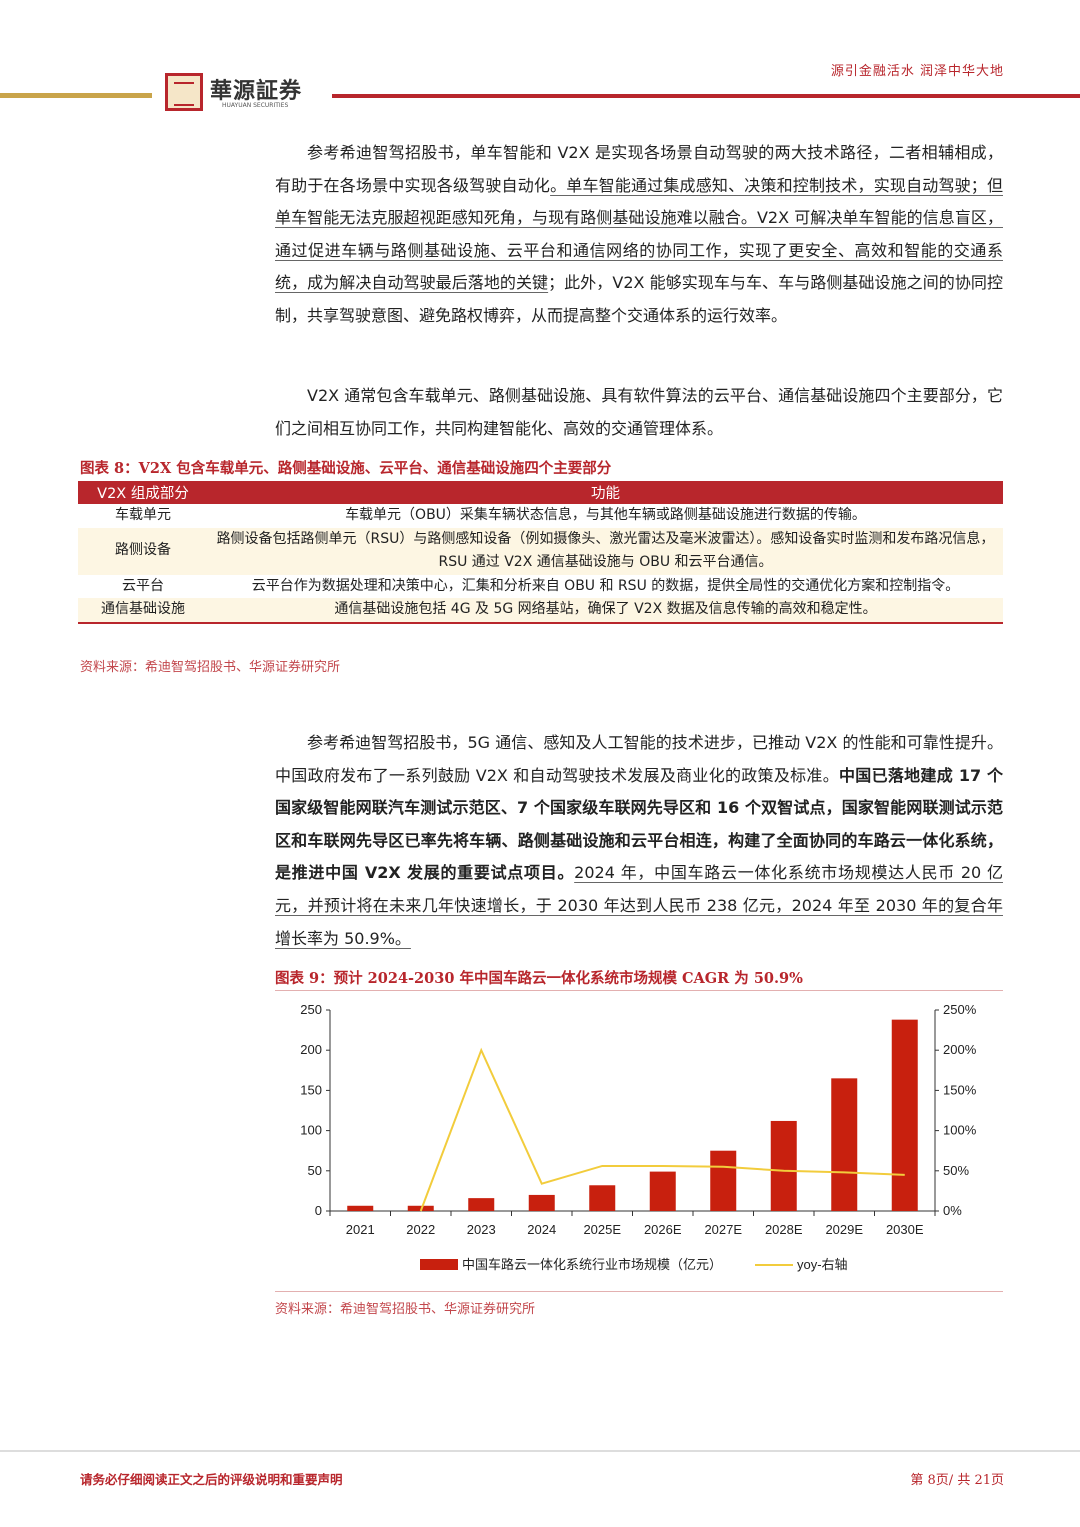 This screenshot has height=1527, width=1080. Describe the element at coordinates (405, 1309) in the screenshot. I see `figure-9-source: 资料来源：希迪智驾招股书、华源证券研究所` at that location.